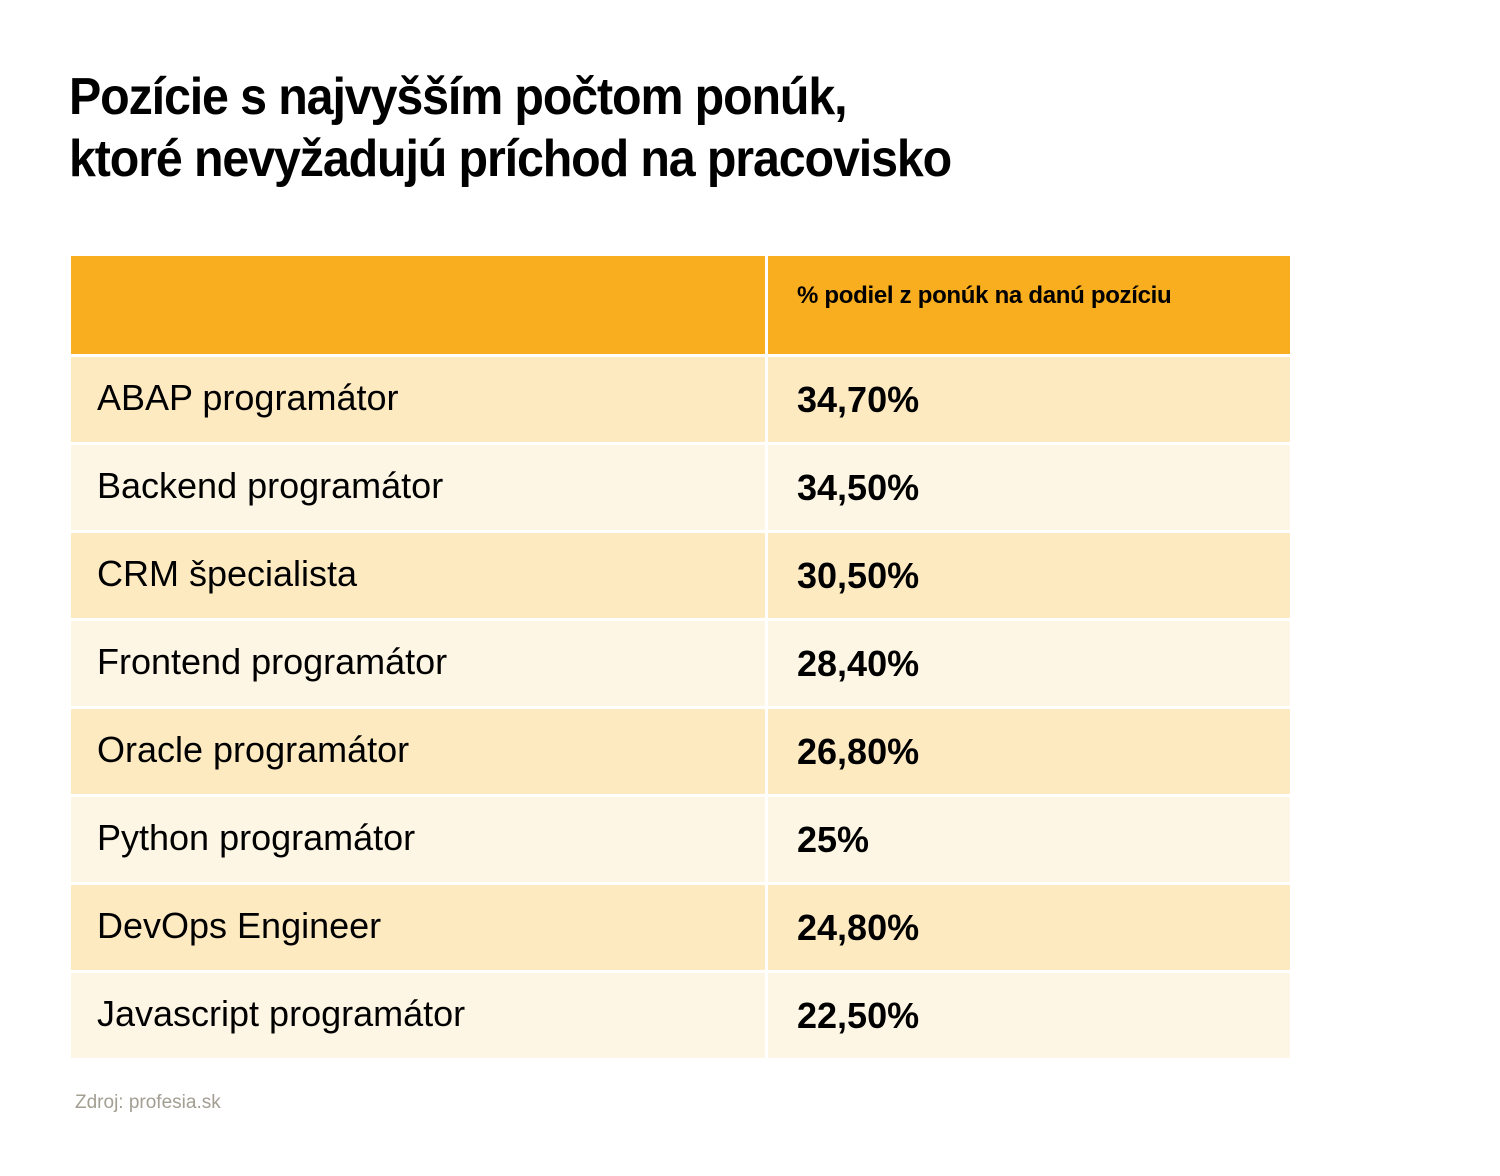  I want to click on table-row: Frontend programátor 28,40%, so click(680, 663).